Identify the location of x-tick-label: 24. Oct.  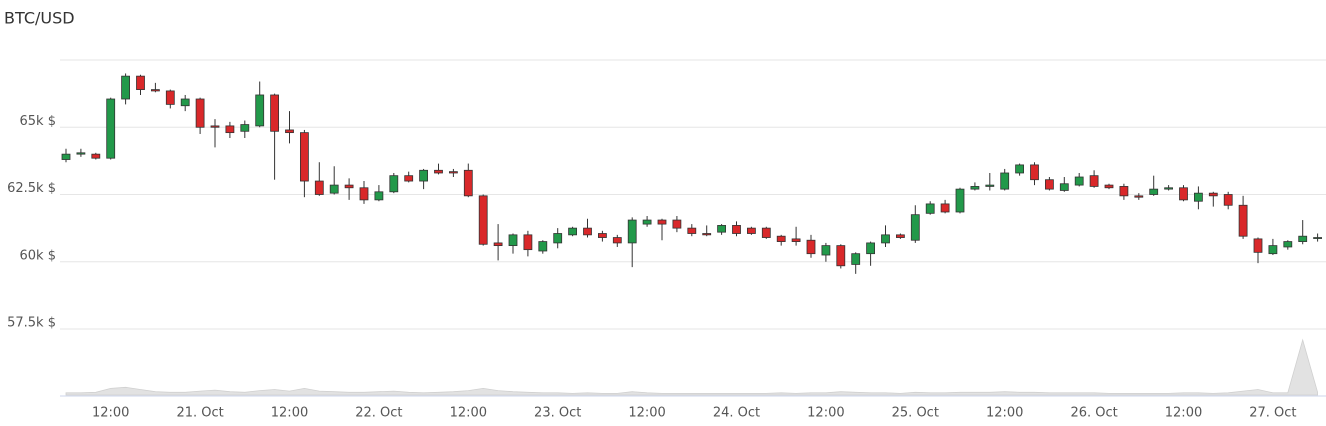
(736, 413).